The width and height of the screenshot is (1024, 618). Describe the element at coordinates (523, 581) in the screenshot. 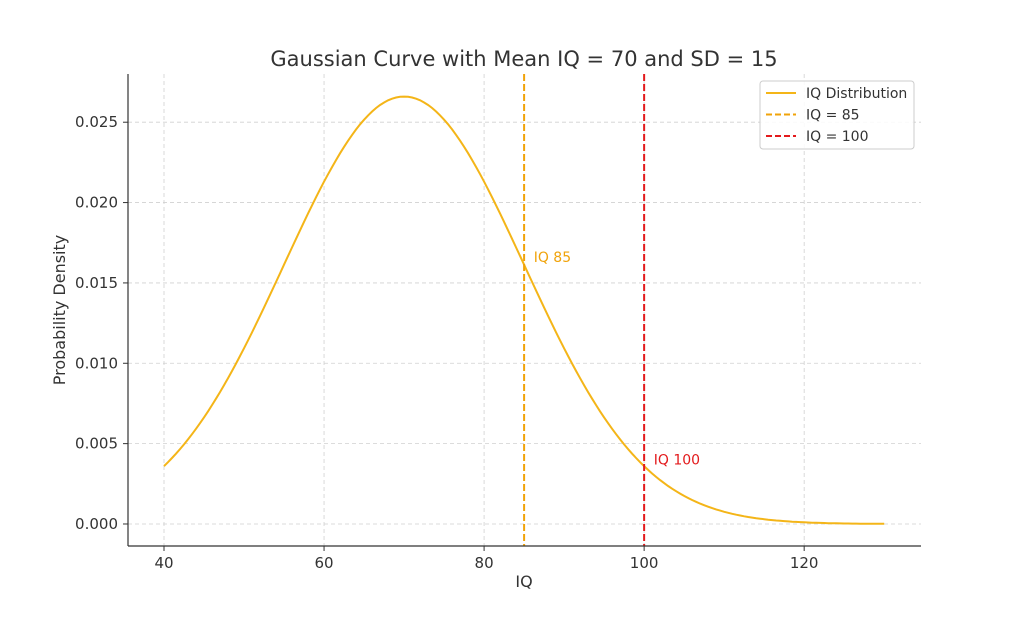

I see `x-axis-label: IQ` at that location.